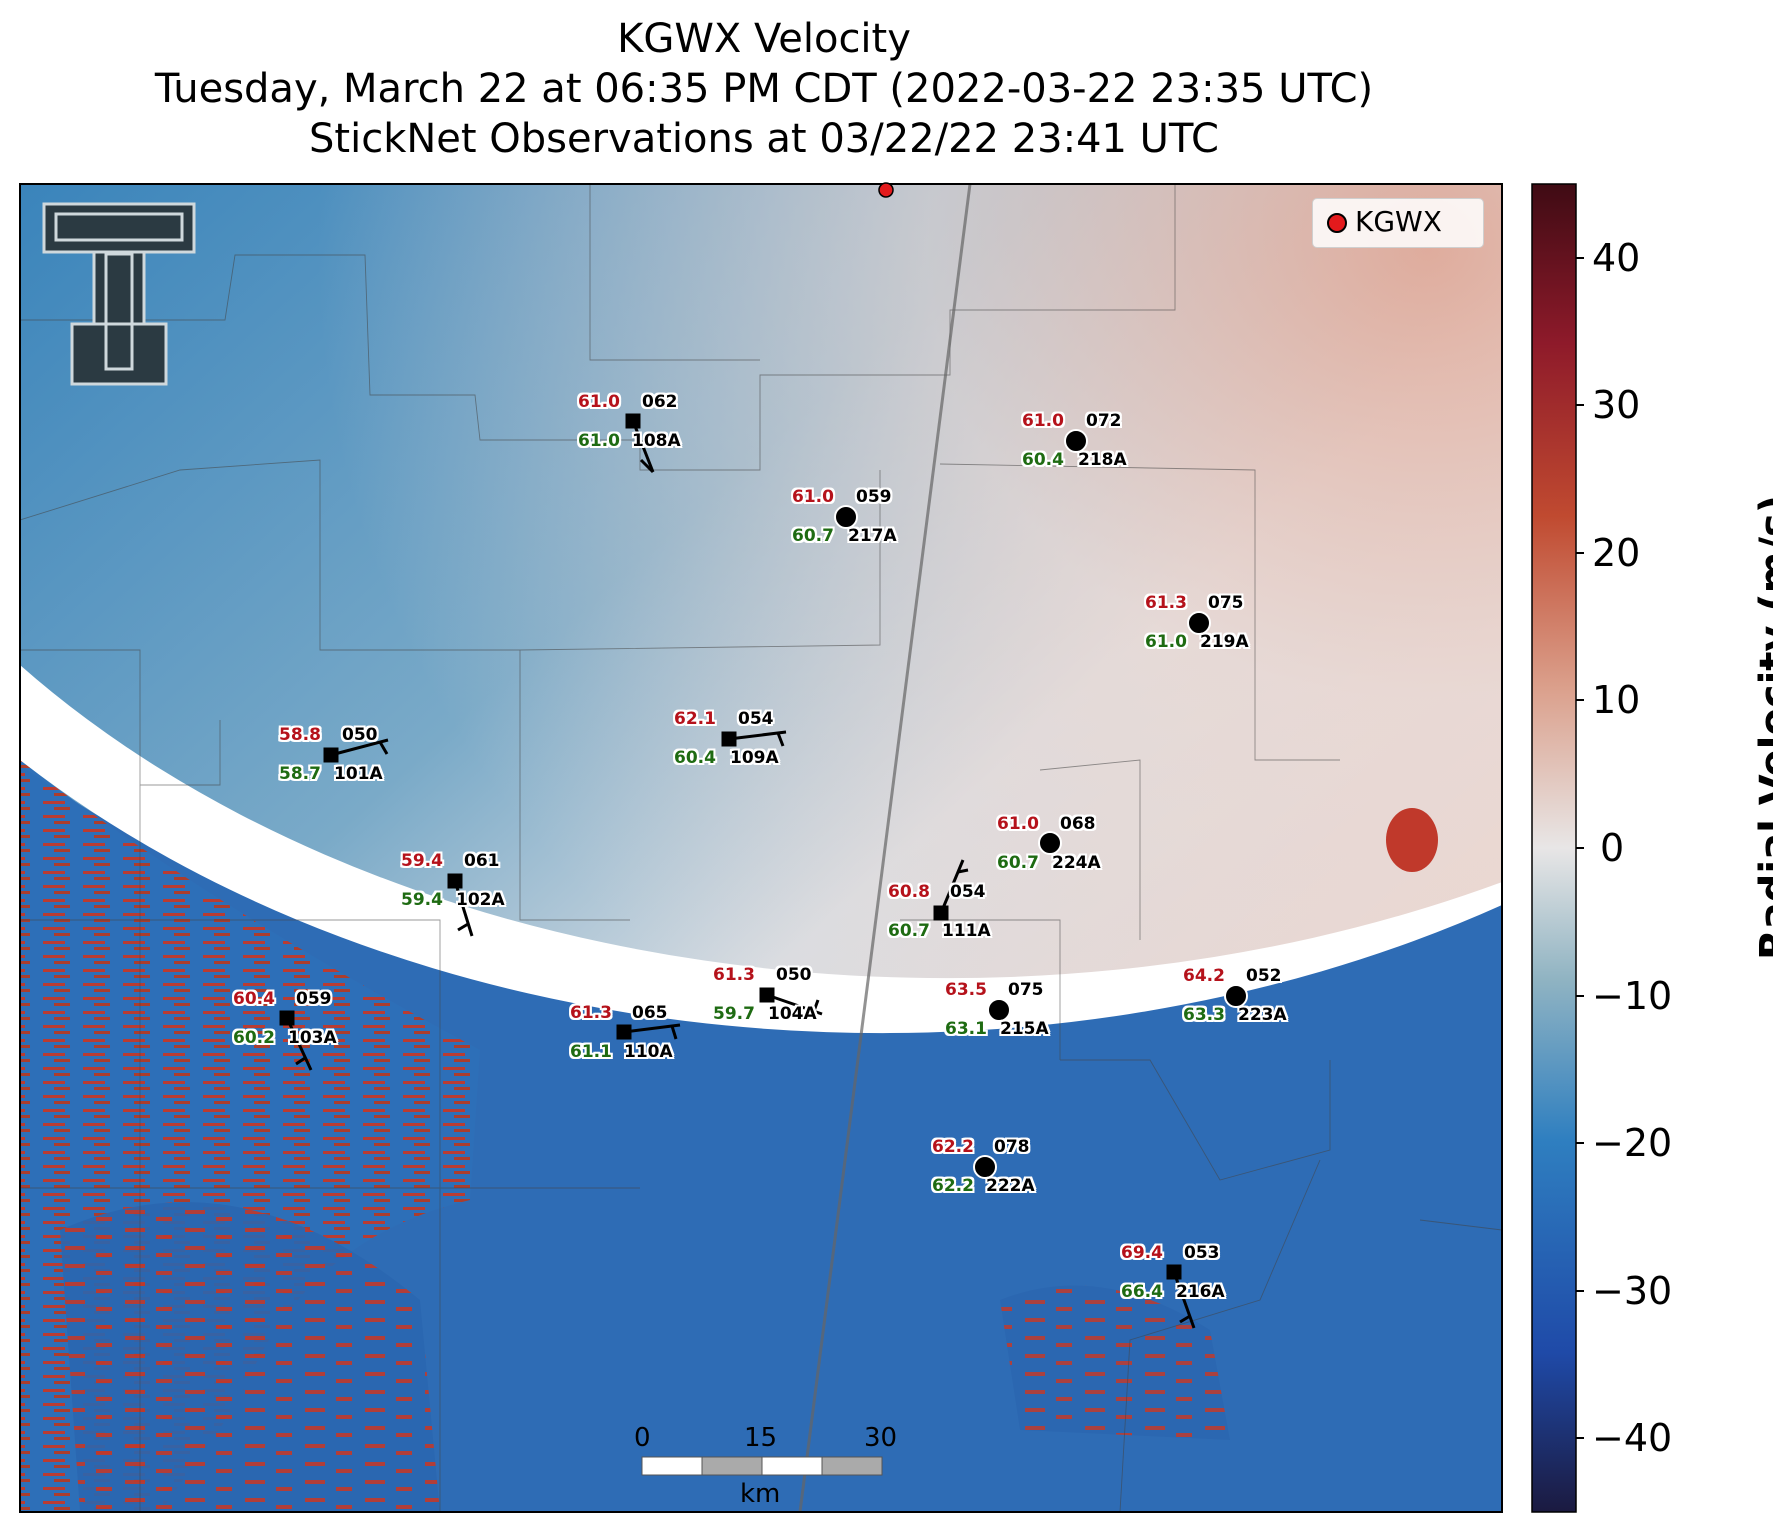  I want to click on station-219A-bottom-value: 61.0, so click(1166, 642).